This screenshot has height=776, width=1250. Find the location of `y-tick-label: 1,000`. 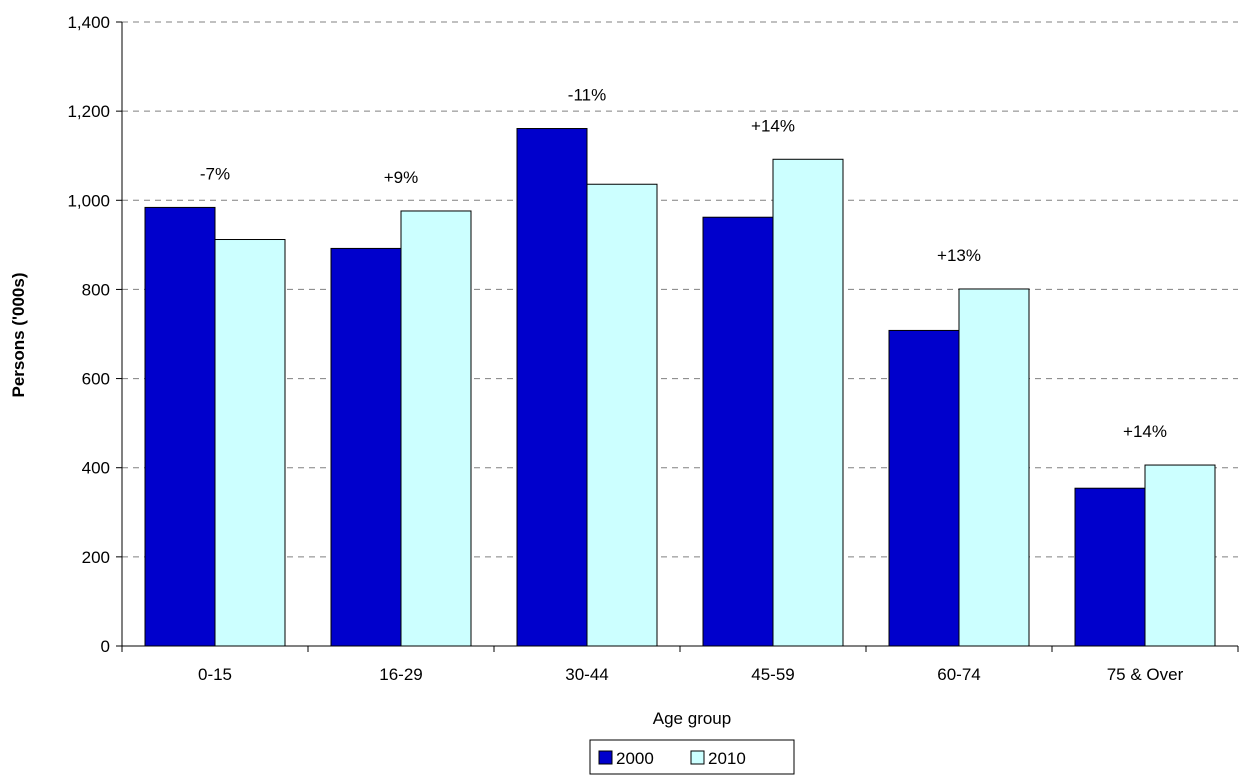

y-tick-label: 1,000 is located at coordinates (88, 200).